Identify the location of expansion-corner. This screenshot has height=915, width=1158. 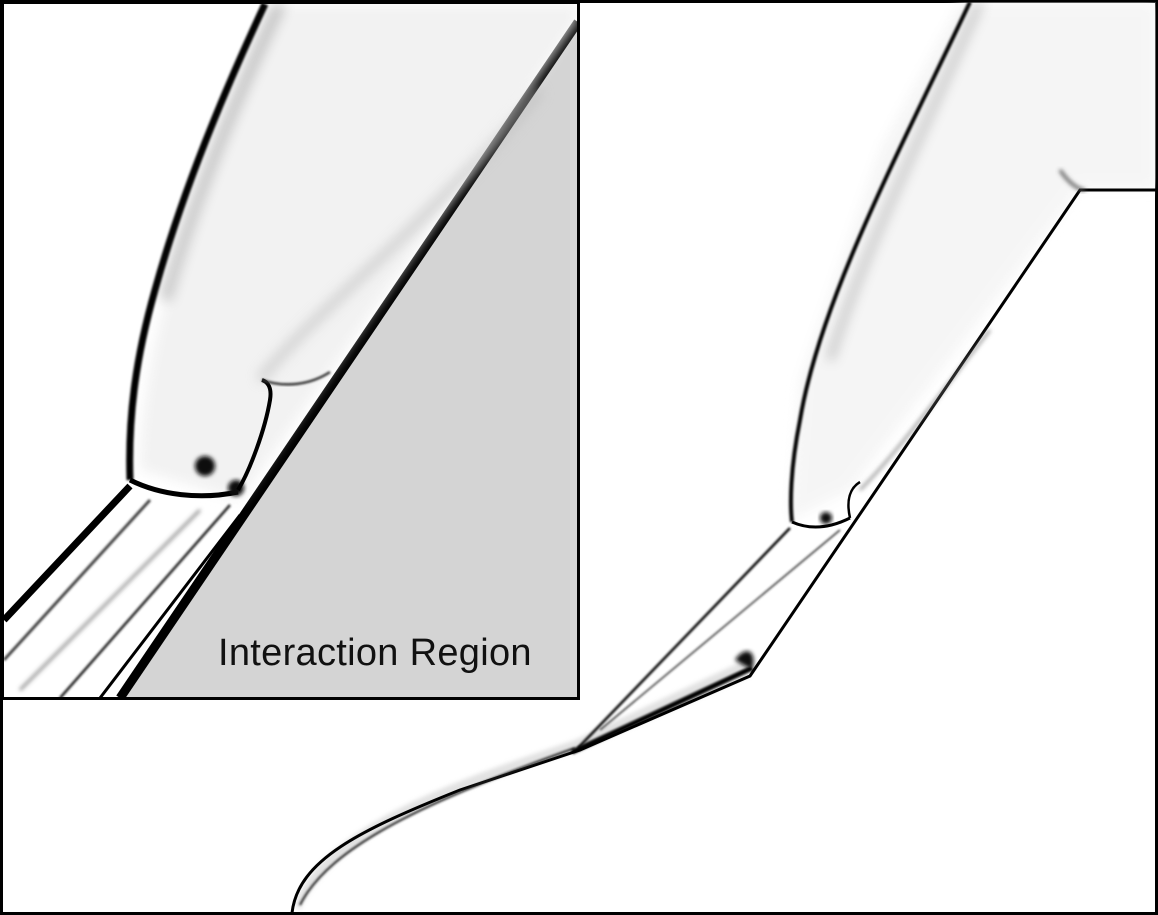
(1072, 180).